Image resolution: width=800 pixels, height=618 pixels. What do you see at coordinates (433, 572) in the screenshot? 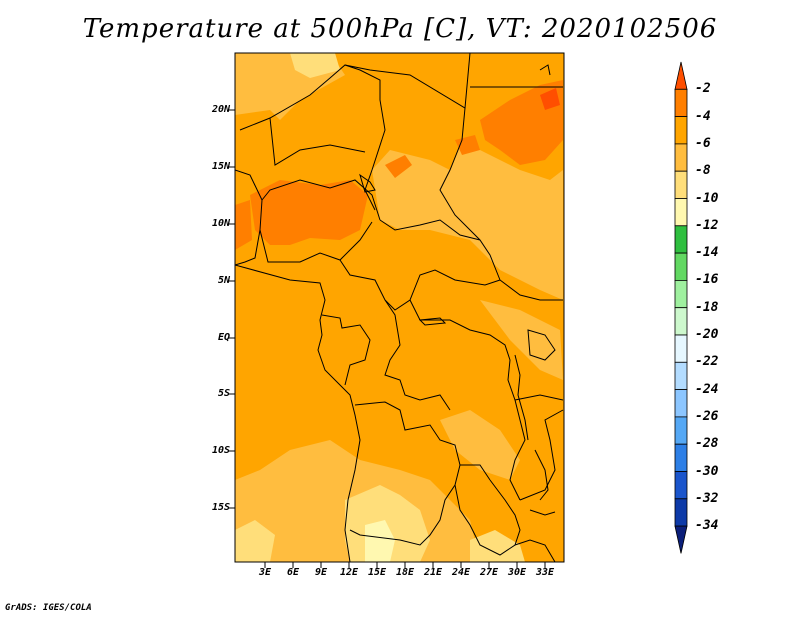
I see `lon-label: 21E` at bounding box center [433, 572].